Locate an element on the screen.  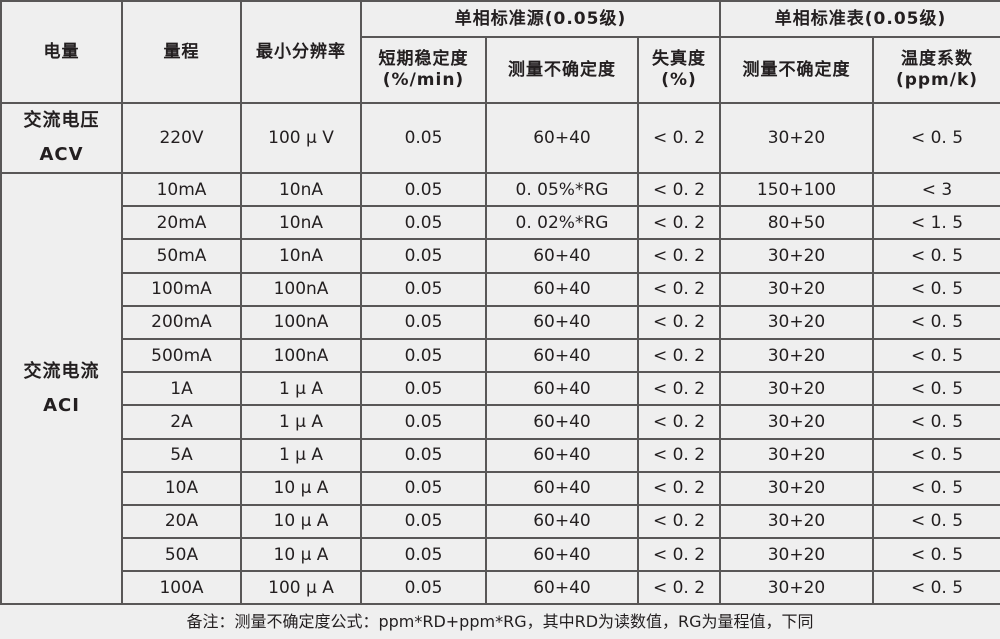
cell: 220V is located at coordinates (181, 138).